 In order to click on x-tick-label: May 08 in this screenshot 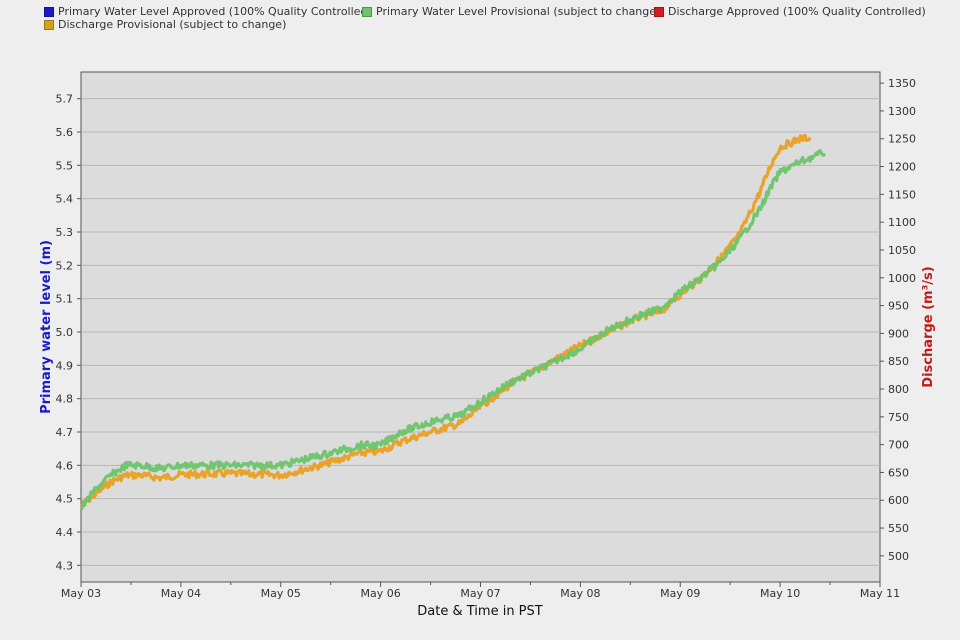, I will do `click(580, 593)`.